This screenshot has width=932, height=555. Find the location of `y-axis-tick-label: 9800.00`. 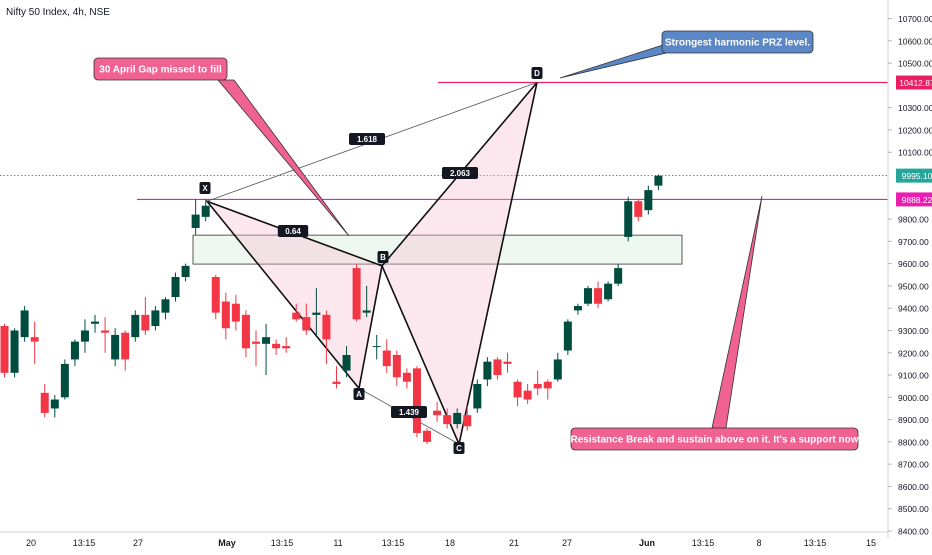

y-axis-tick-label: 9800.00 is located at coordinates (913, 220).